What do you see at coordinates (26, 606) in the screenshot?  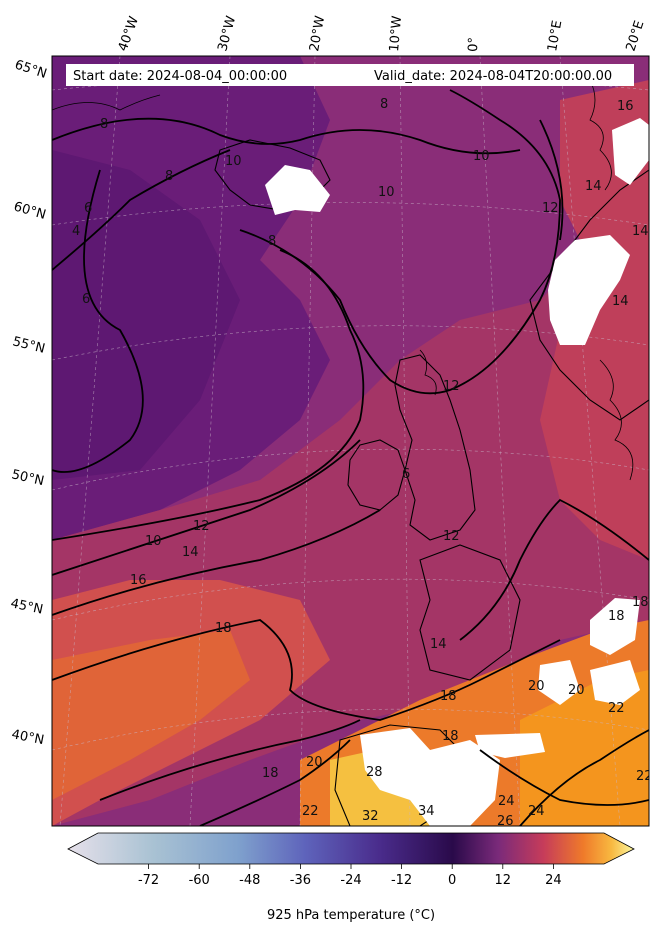 I see `lat-label: 45°N` at bounding box center [26, 606].